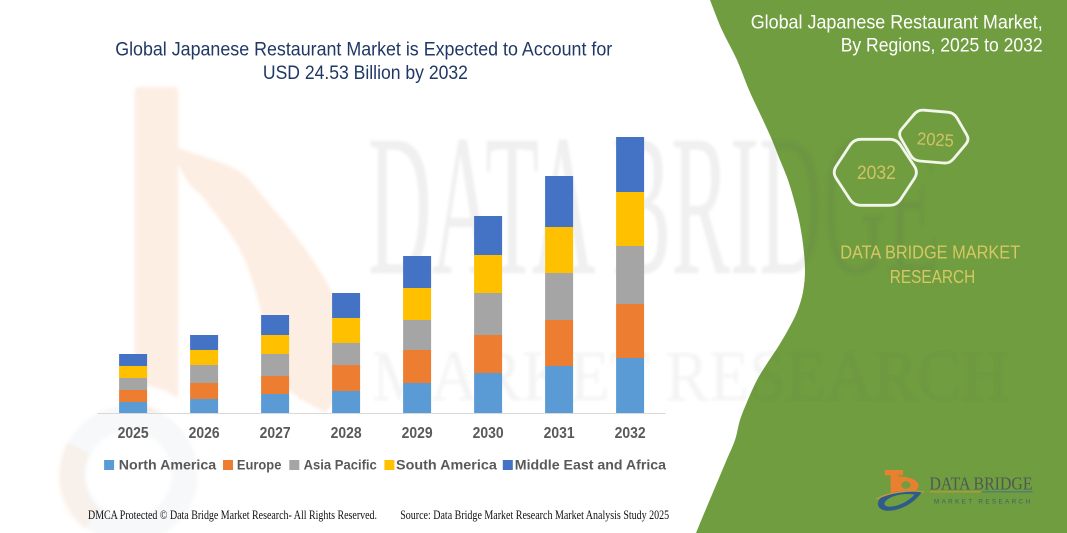 This screenshot has height=533, width=1067. I want to click on svg-text: North America, so click(168, 465).